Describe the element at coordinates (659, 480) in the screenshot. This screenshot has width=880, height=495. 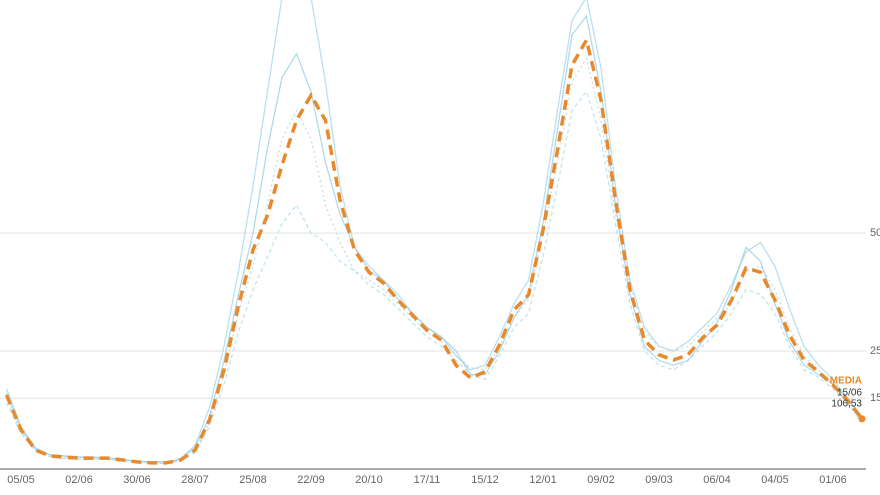
I see `x-tick-label: 09/03` at that location.